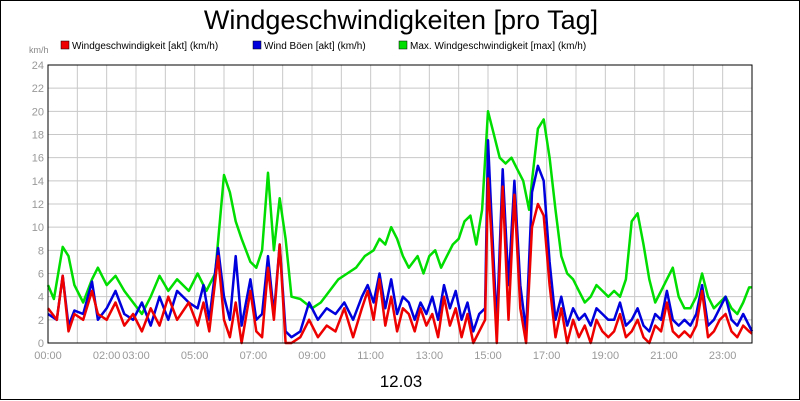 This screenshot has width=800, height=401. What do you see at coordinates (38, 205) in the screenshot?
I see `y-tick-label: 12` at bounding box center [38, 205].